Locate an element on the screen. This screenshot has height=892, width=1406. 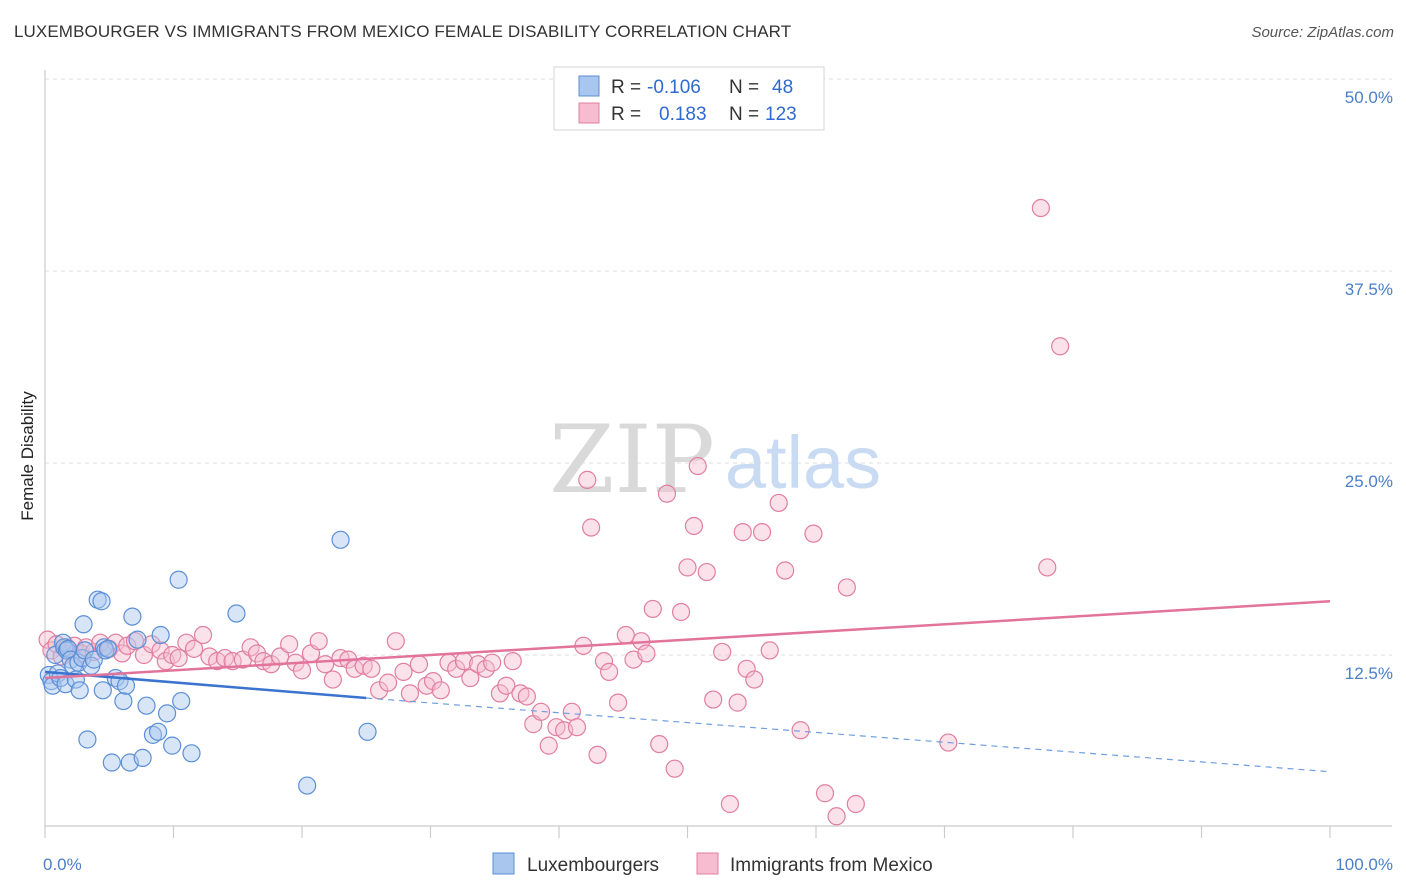
legend-swatch-luxembourgers is located at coordinates (589, 86).